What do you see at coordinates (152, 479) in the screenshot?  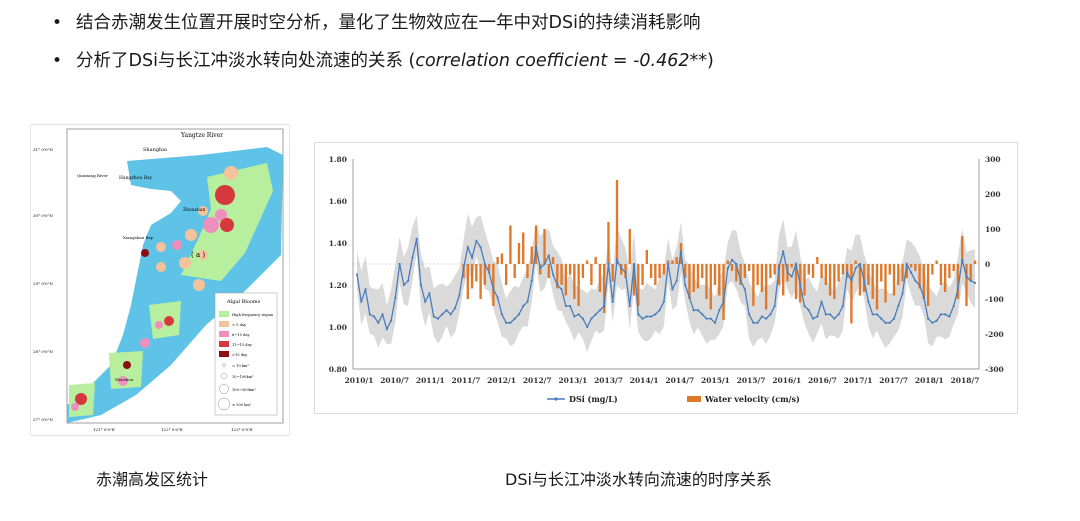 I see `map-caption: 赤潮高发区统计` at bounding box center [152, 479].